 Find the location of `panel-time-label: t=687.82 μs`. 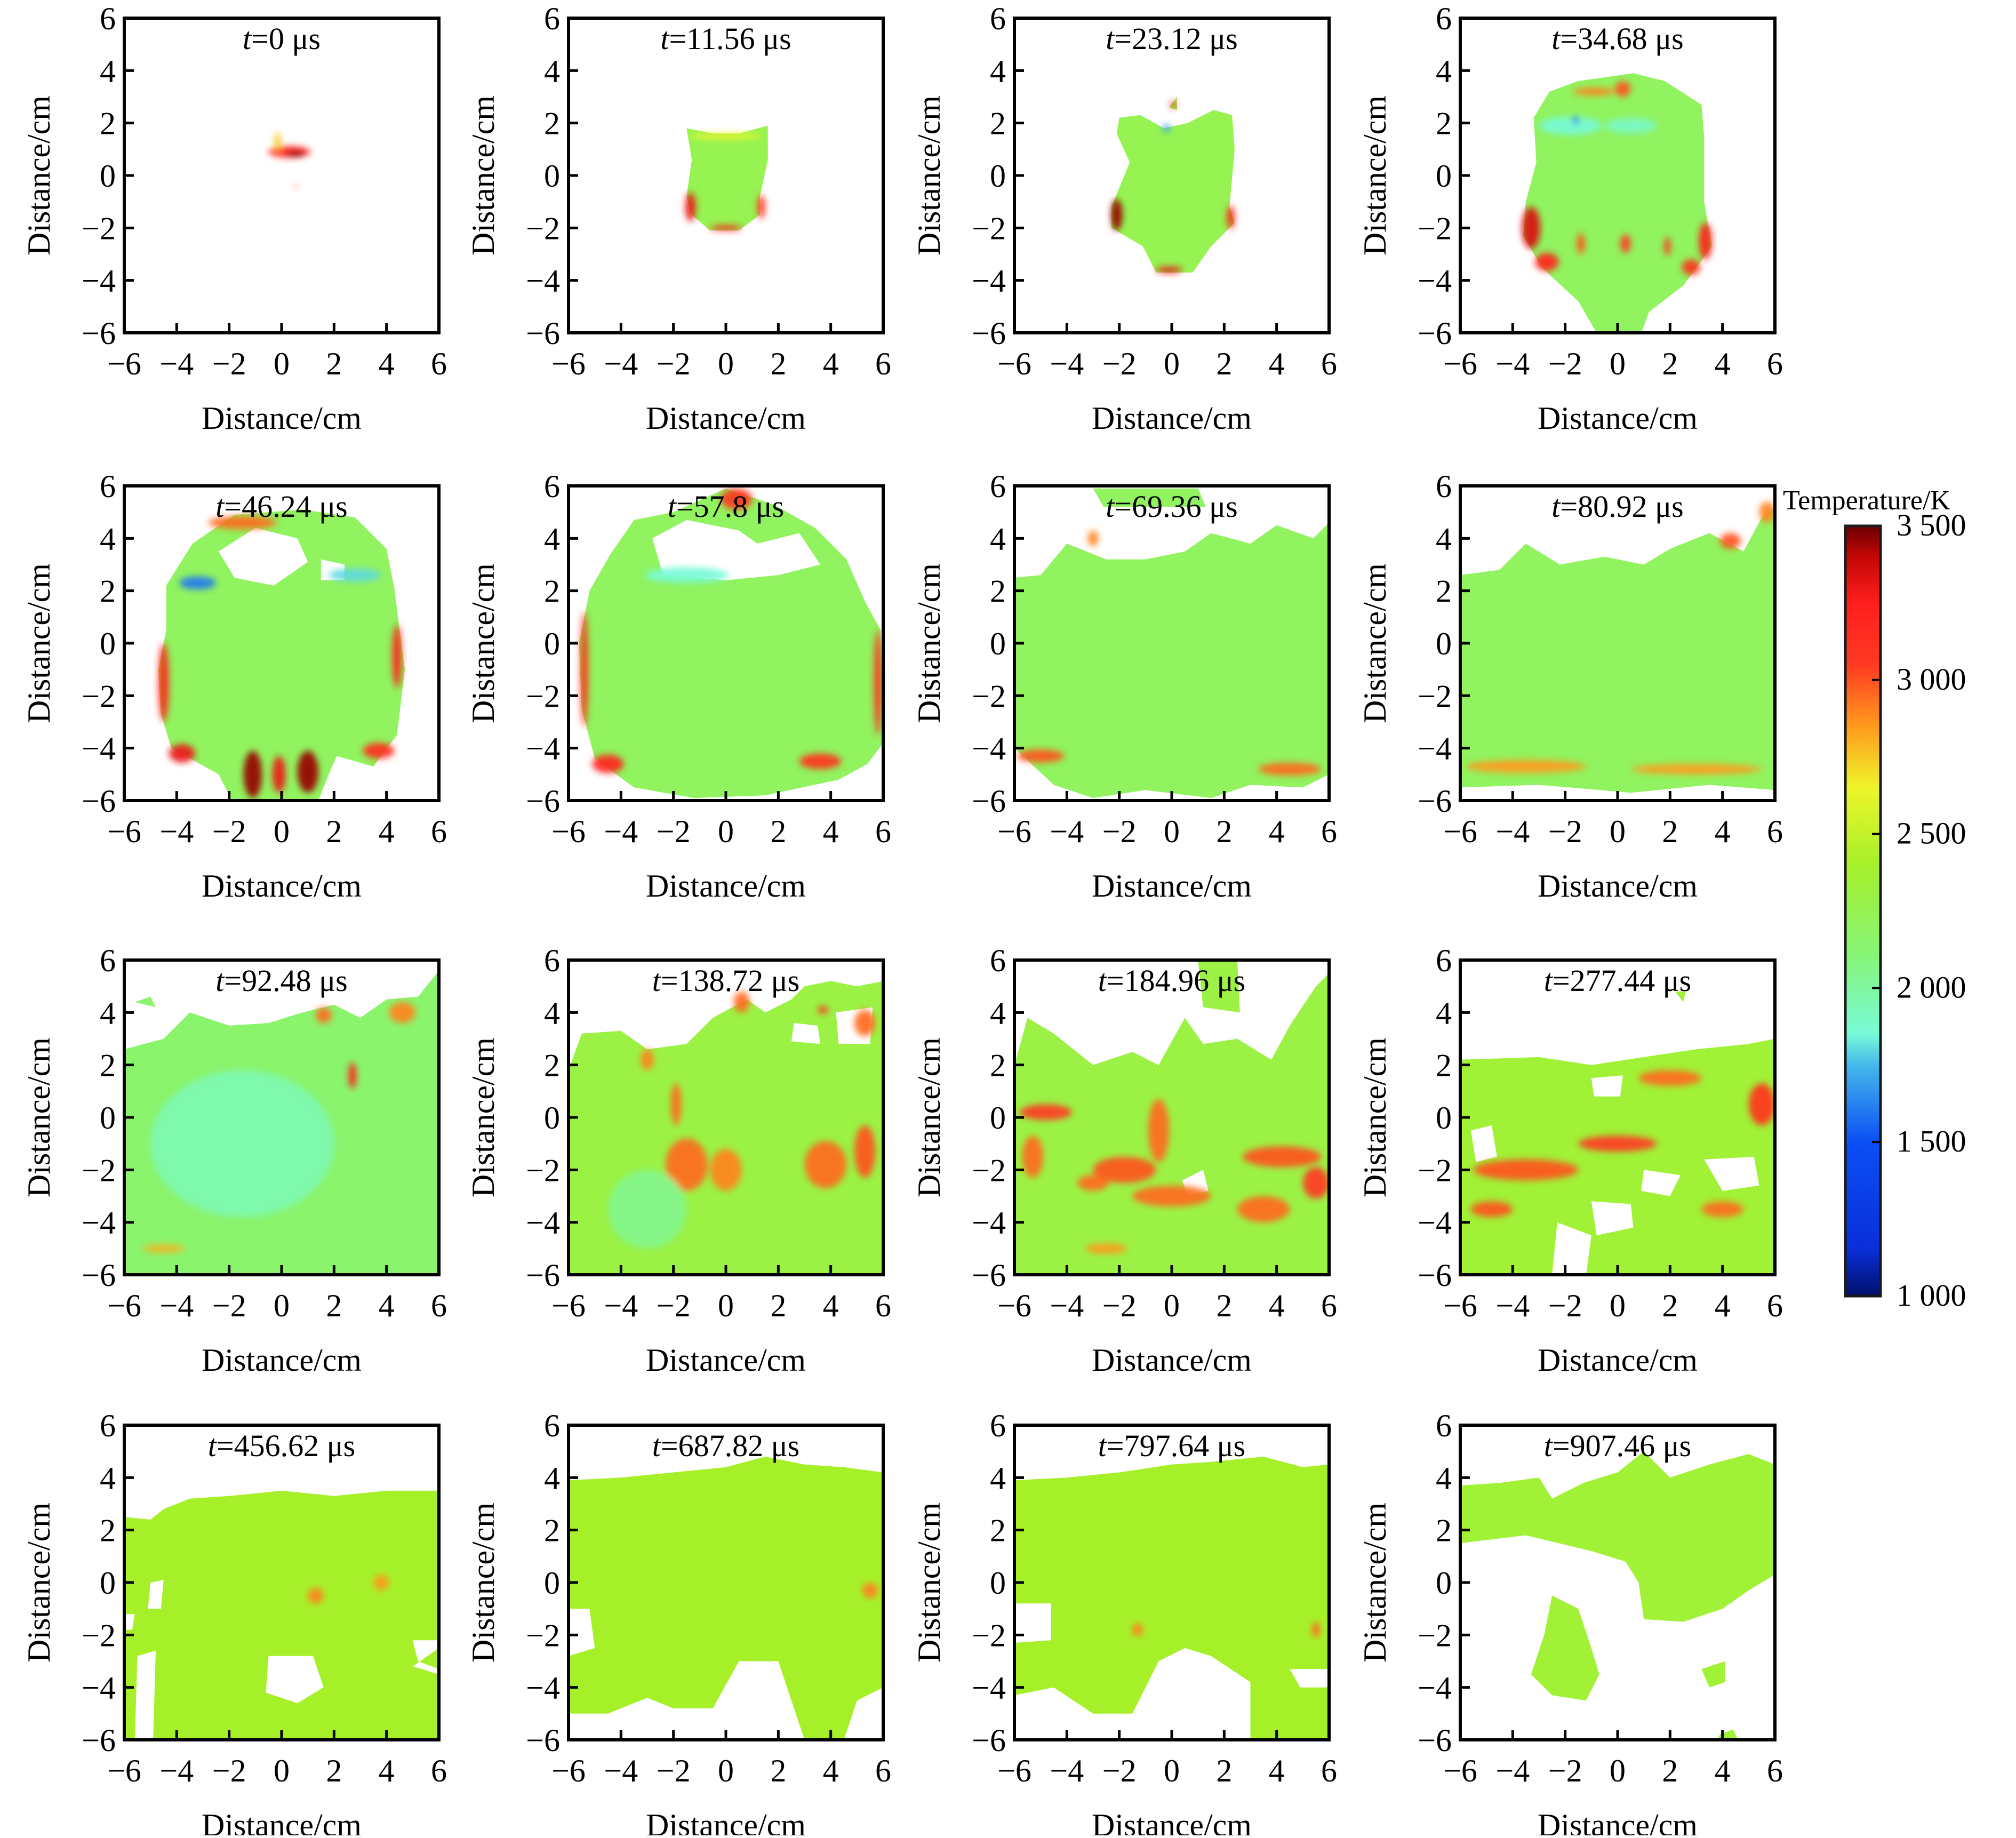

panel-time-label: t=687.82 μs is located at coordinates (726, 1445).